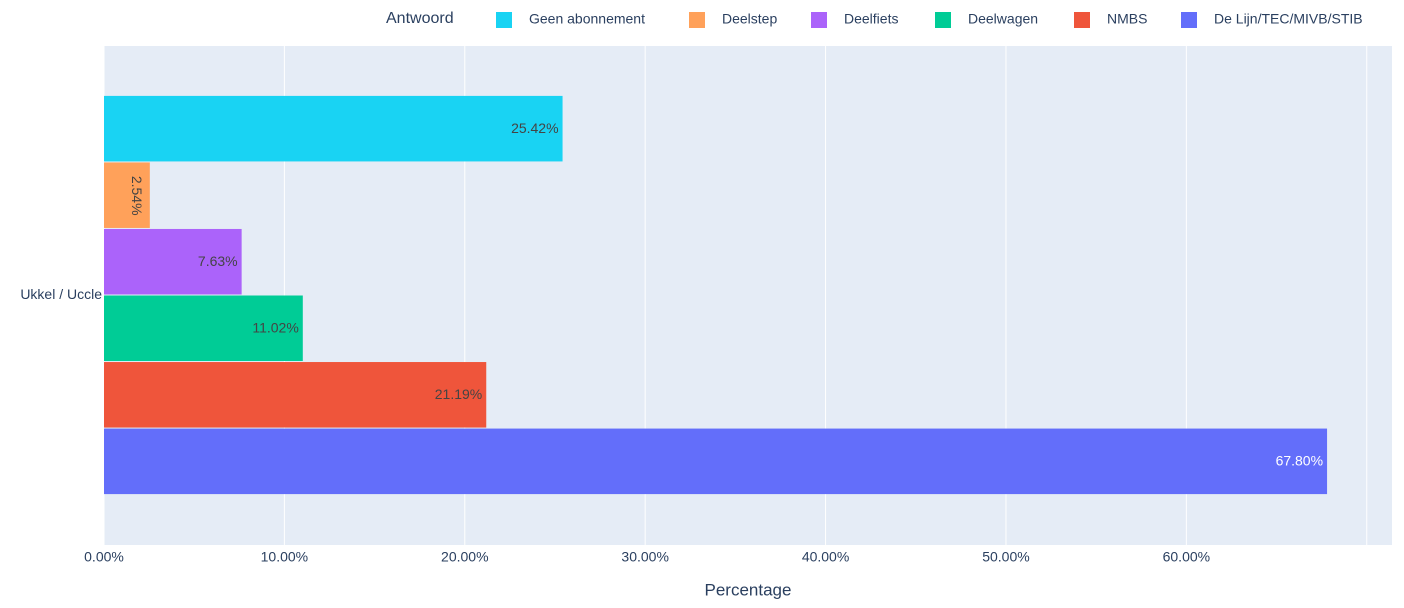  I want to click on x-tick-label: 60.00%, so click(1186, 557).